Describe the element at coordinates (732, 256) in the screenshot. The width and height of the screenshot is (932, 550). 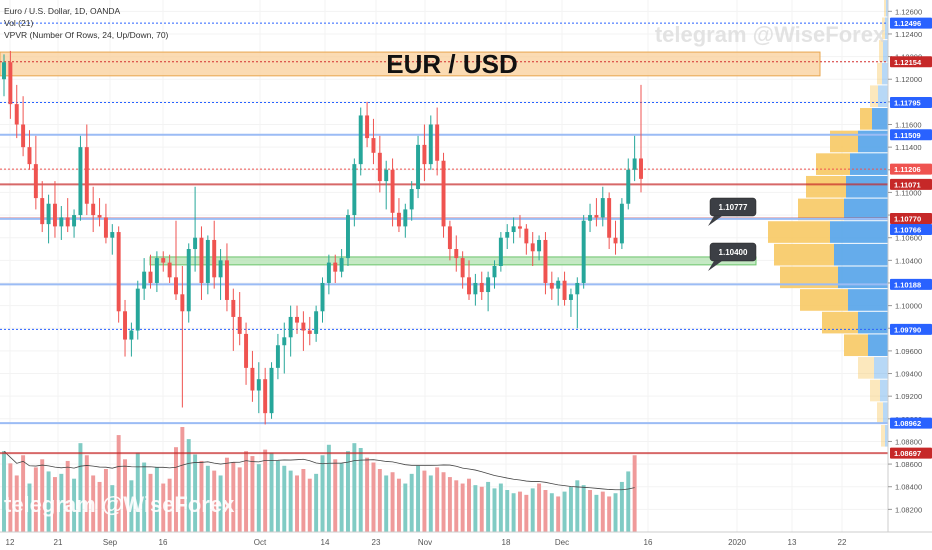
I see `price-callout-1.10400: 1.10400` at that location.